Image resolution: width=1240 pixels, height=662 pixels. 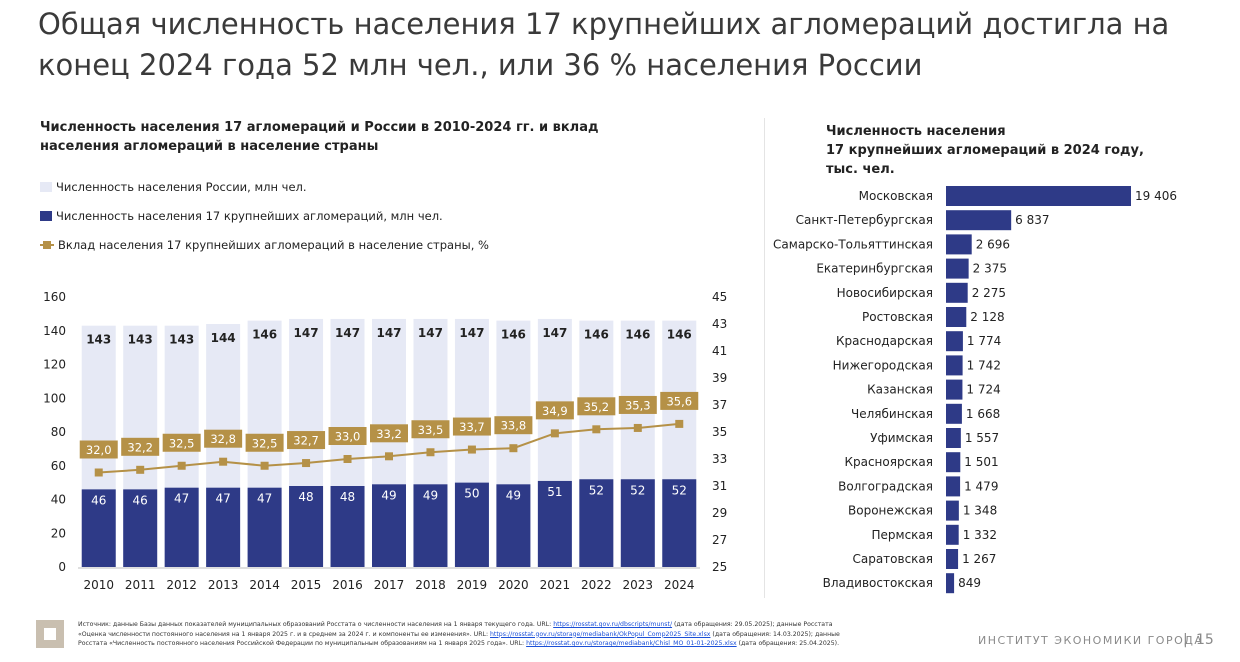 What do you see at coordinates (98, 340) in the screenshot?
I see `bar-russia-label-2010: 143` at bounding box center [98, 340].